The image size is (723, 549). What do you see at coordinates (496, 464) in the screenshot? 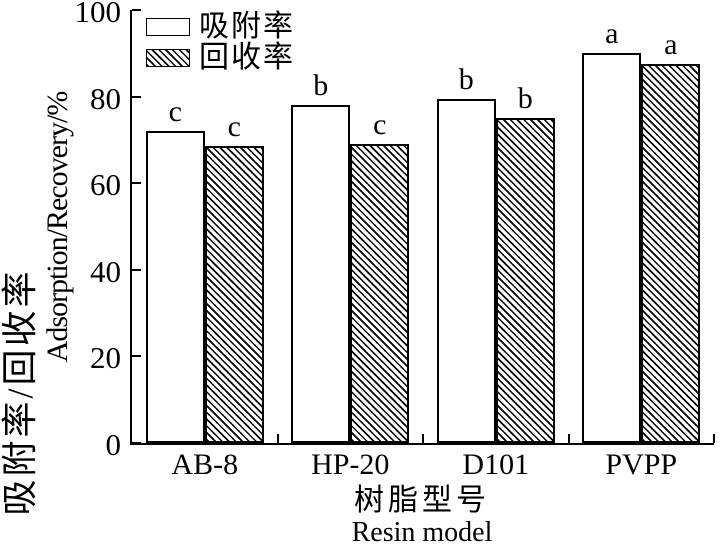
I see `category-label-D101: D101` at bounding box center [496, 464].